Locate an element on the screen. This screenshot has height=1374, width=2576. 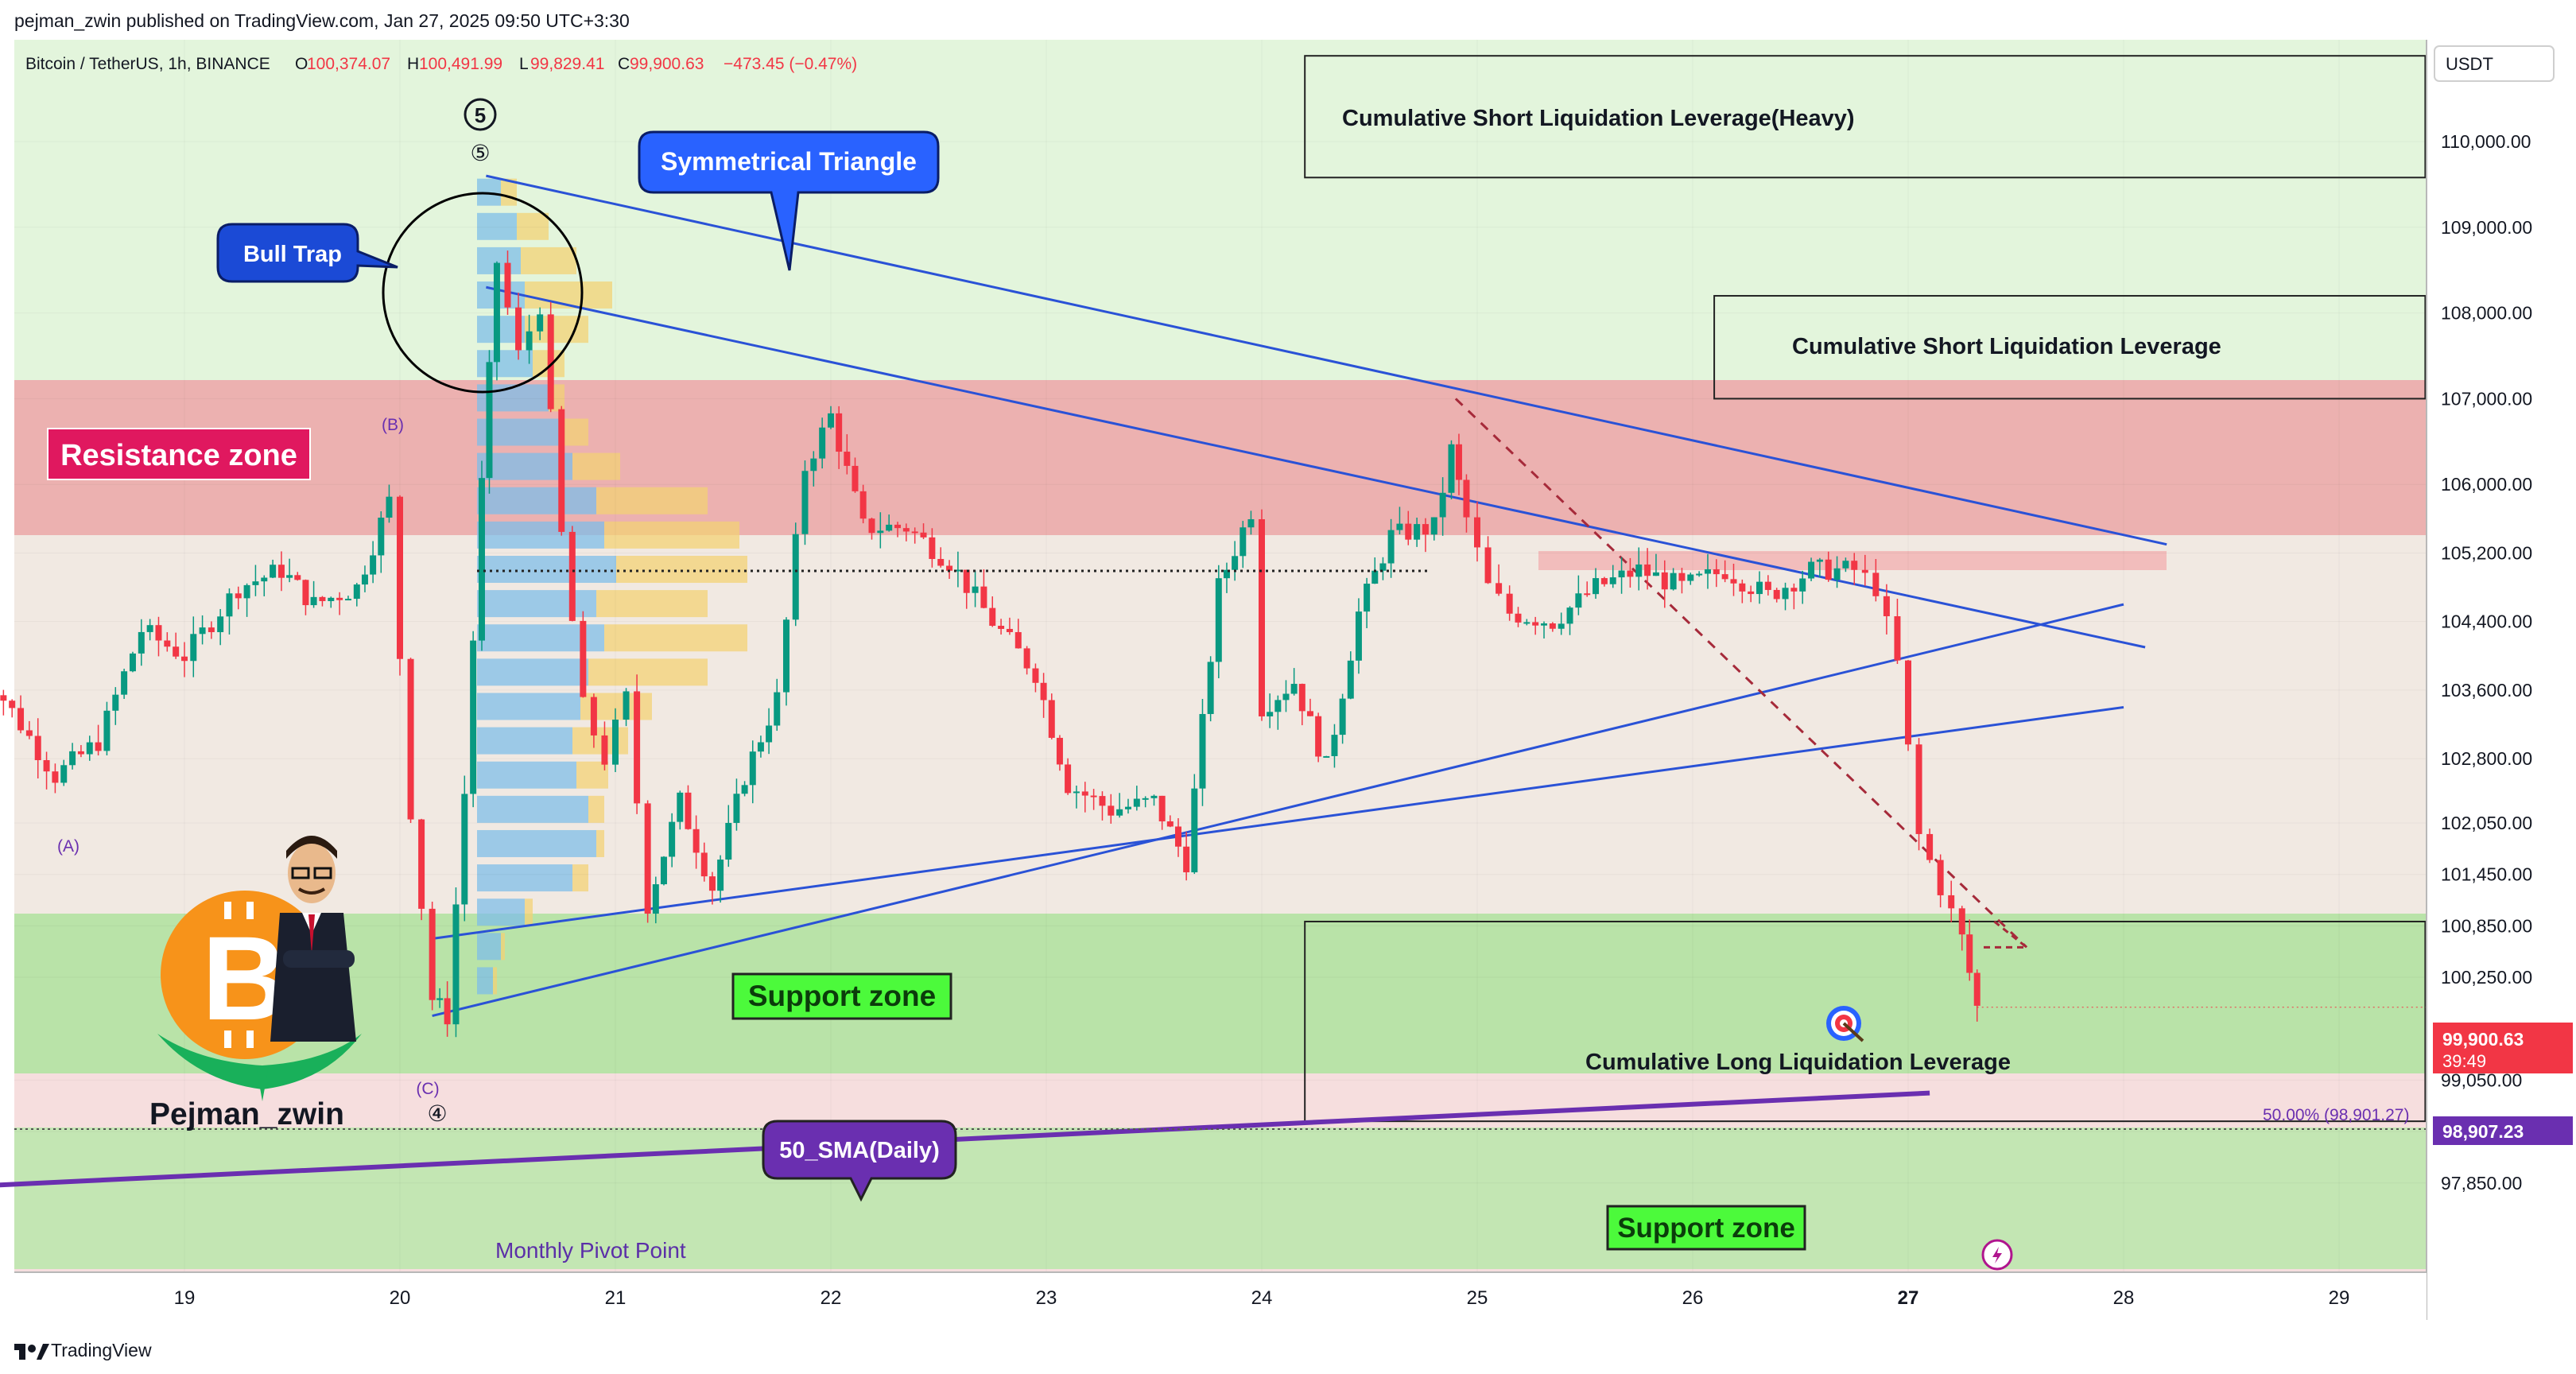
time-axis is located at coordinates (1220, 1296).